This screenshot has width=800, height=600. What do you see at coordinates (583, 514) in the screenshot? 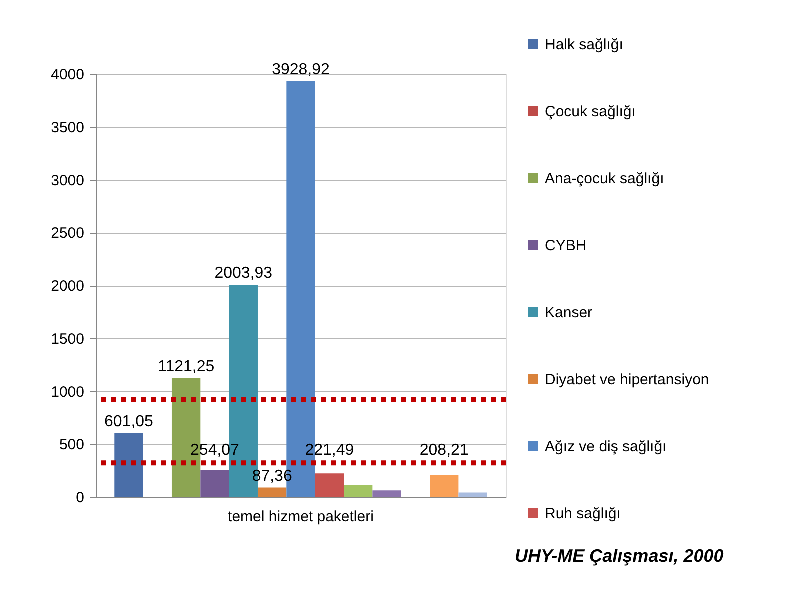
I see `legend-label: Ruh sağlığı` at bounding box center [583, 514].